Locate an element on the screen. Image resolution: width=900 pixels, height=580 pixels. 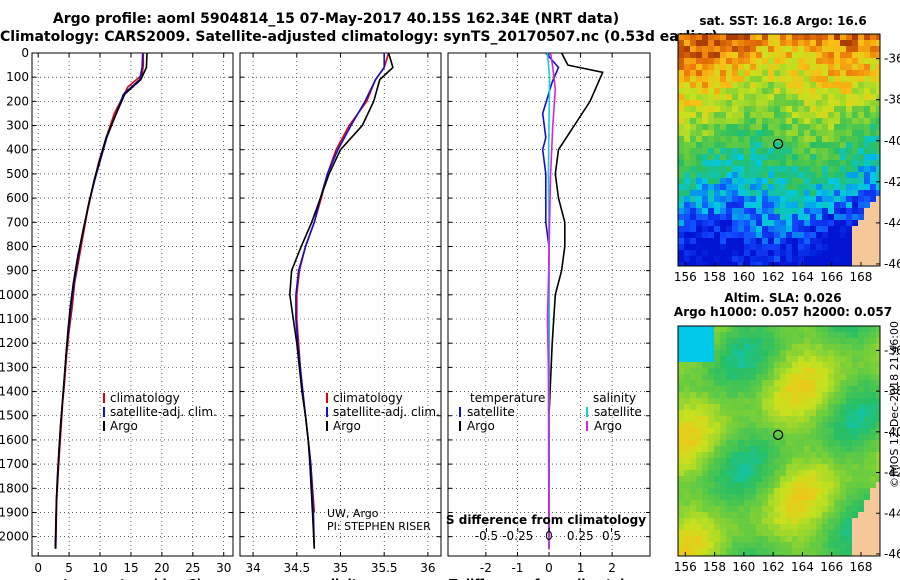
series-temperature-argo is located at coordinates (576, 300).